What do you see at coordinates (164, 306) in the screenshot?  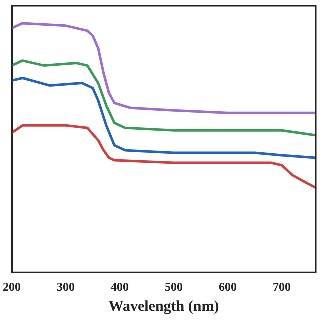 I see `x-axis-title: Wavelength (nm)` at bounding box center [164, 306].